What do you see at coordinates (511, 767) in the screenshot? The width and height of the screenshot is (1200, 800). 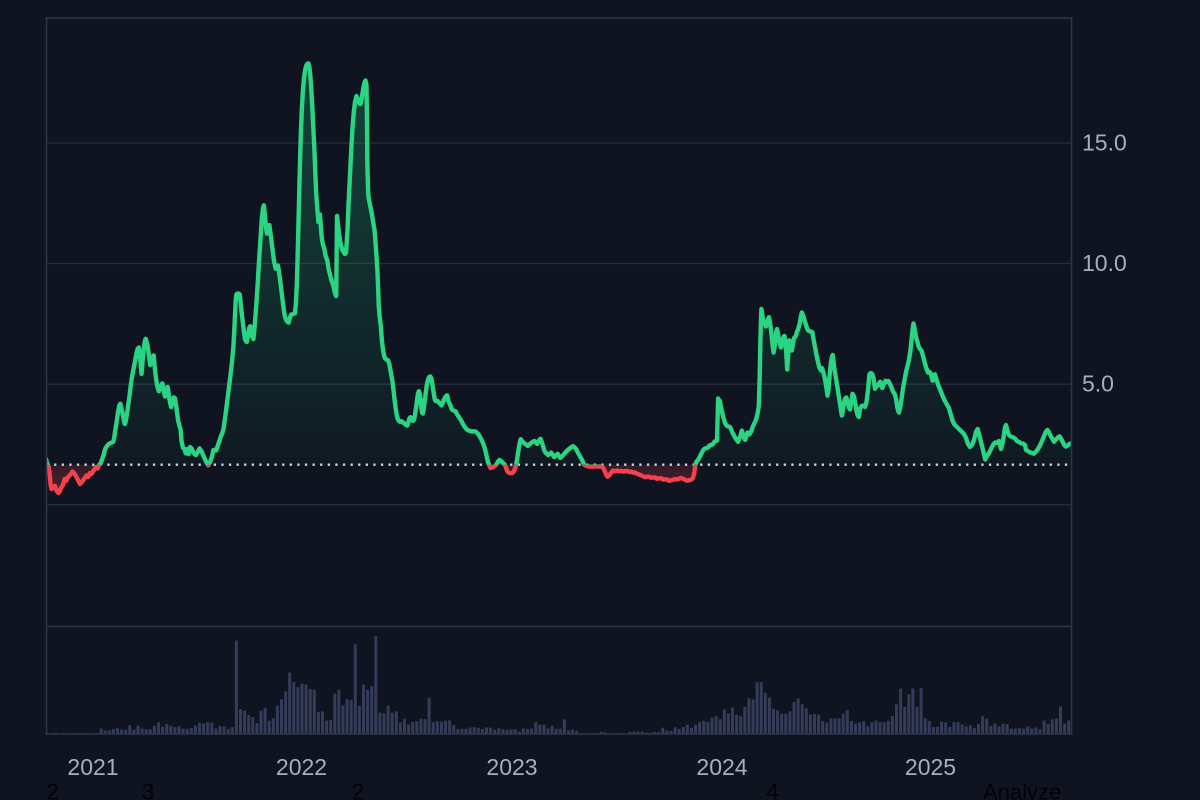 I see `svg-text: 2023` at bounding box center [511, 767].